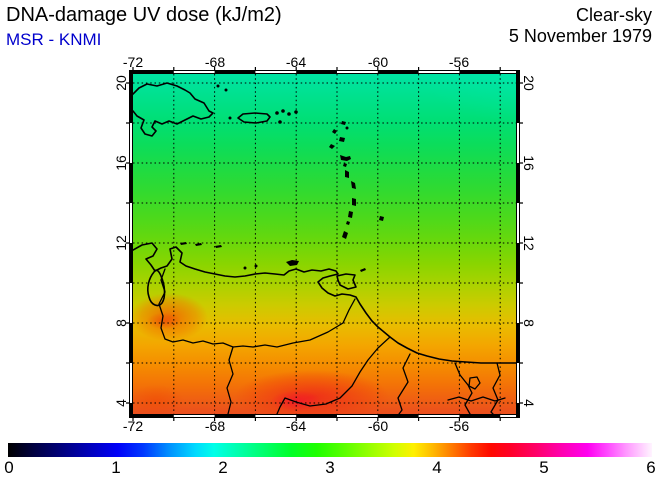  I want to click on lat-tick-label-right: 16, so click(529, 163).